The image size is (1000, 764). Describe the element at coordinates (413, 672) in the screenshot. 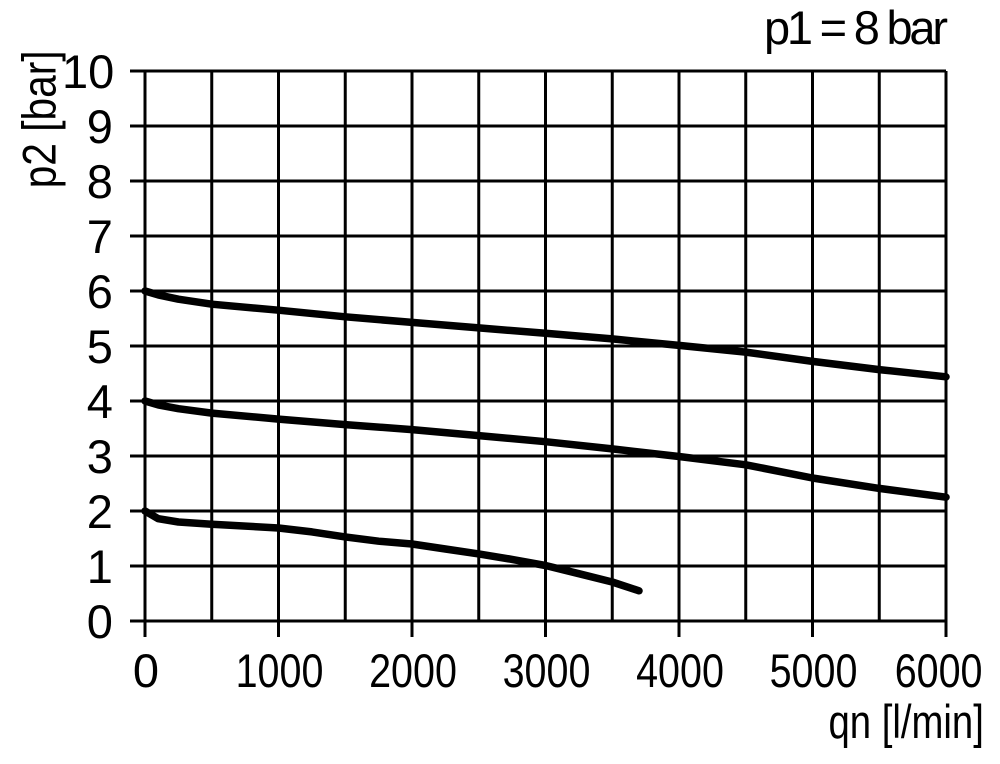

I see `svg-text: 2000` at that location.